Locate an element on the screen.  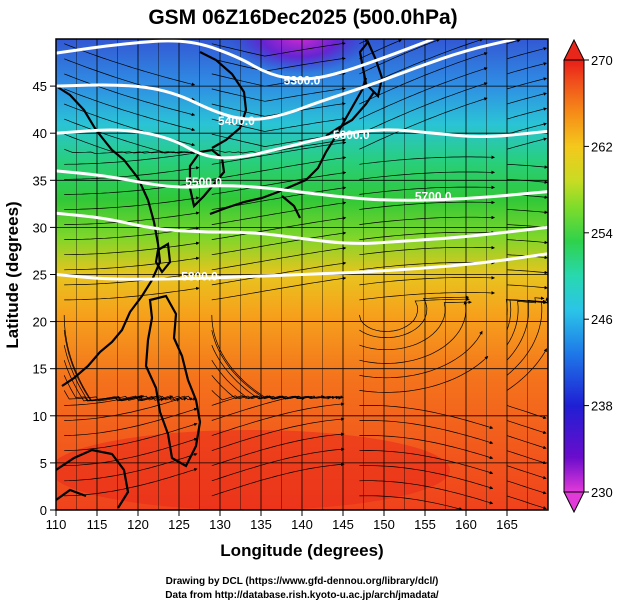
colorbar-ticks: 270 262 254 246 238 230 is located at coordinates (598, 276).